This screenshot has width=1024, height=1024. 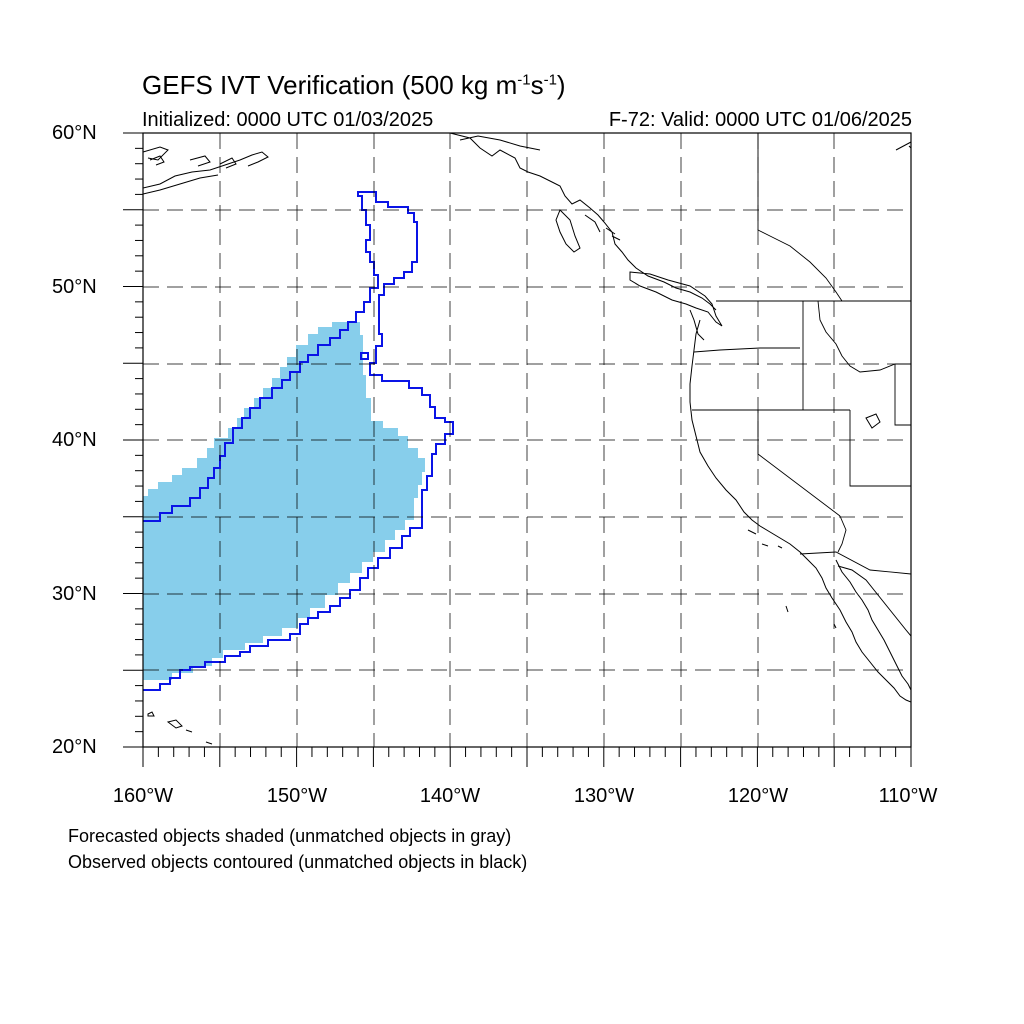 I want to click on lon-label-120w: 120°W, so click(x=758, y=796).